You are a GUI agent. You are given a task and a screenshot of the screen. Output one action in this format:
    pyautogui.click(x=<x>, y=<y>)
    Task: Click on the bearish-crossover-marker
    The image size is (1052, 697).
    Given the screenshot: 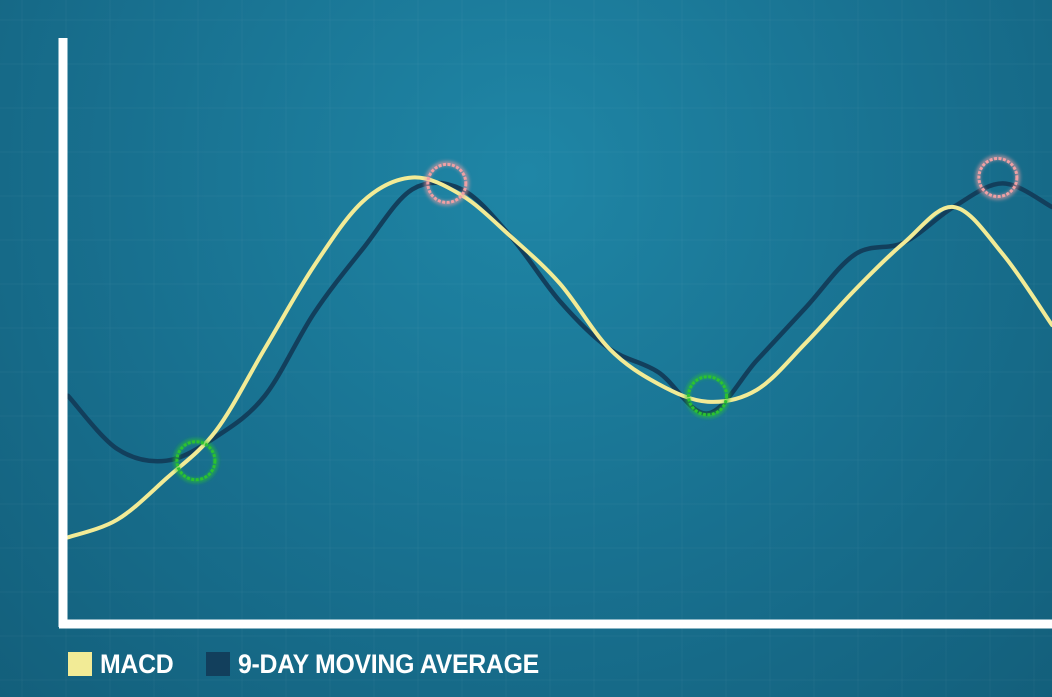 What is the action you would take?
    pyautogui.click(x=998, y=178)
    